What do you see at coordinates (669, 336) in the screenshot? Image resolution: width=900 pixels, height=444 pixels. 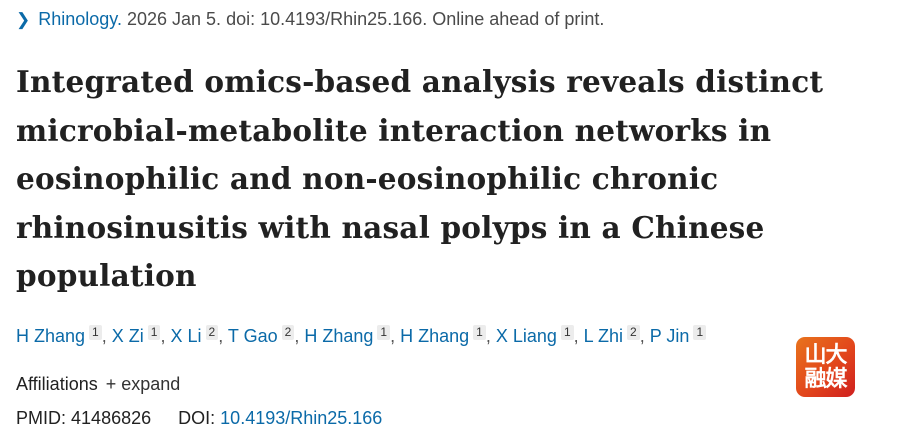 I see `author-link: P Jin` at bounding box center [669, 336].